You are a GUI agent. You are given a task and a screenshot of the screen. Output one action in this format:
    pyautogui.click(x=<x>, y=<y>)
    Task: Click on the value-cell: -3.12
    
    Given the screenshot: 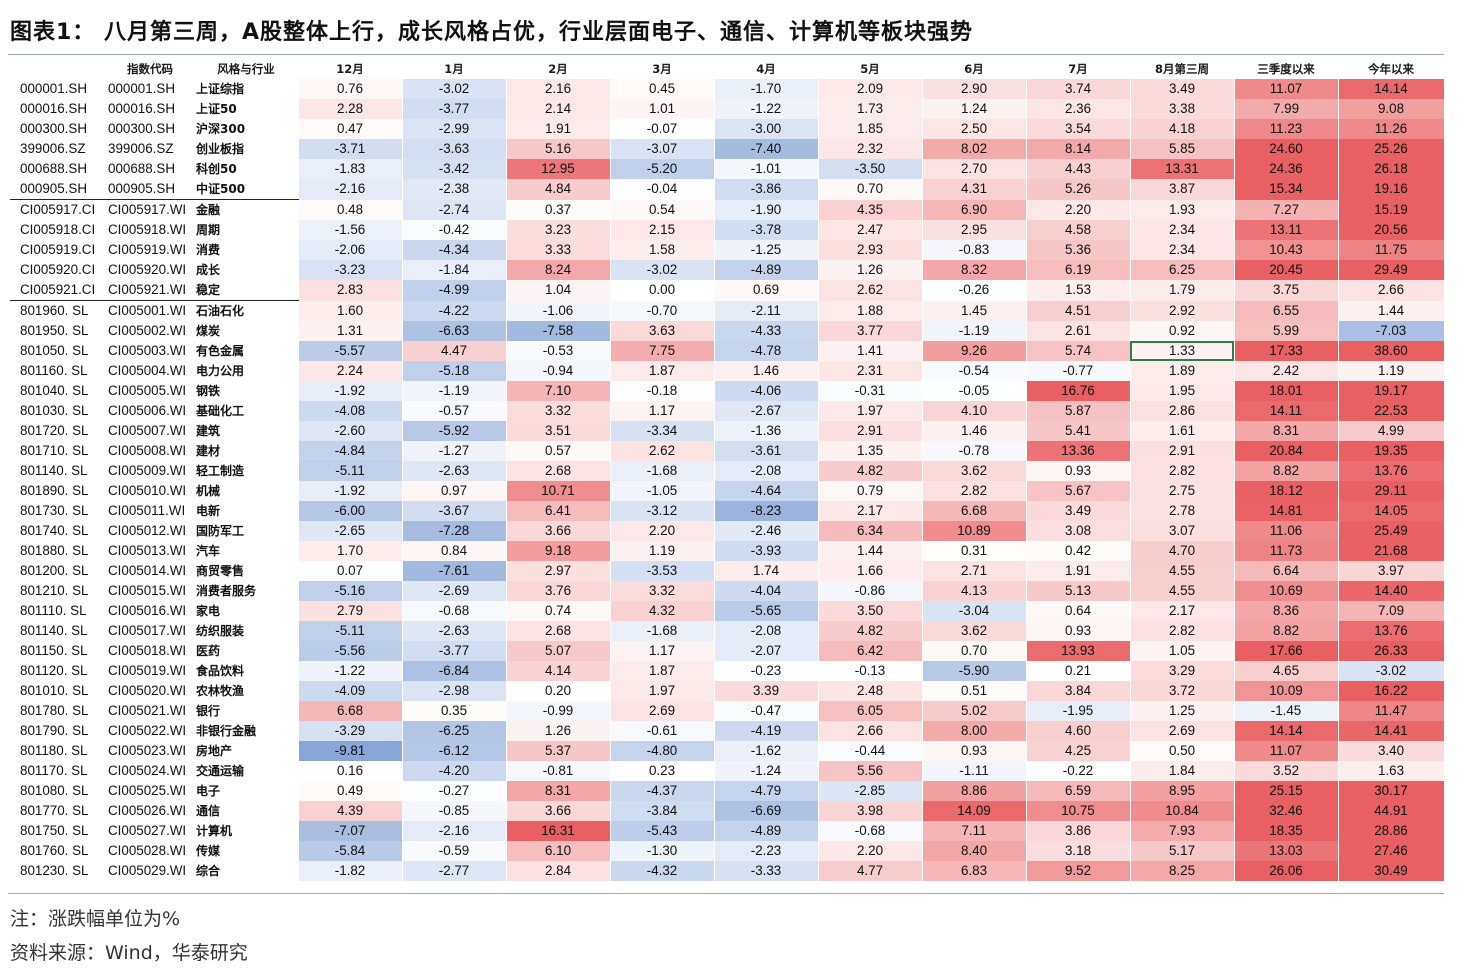 What is the action you would take?
    pyautogui.click(x=662, y=511)
    